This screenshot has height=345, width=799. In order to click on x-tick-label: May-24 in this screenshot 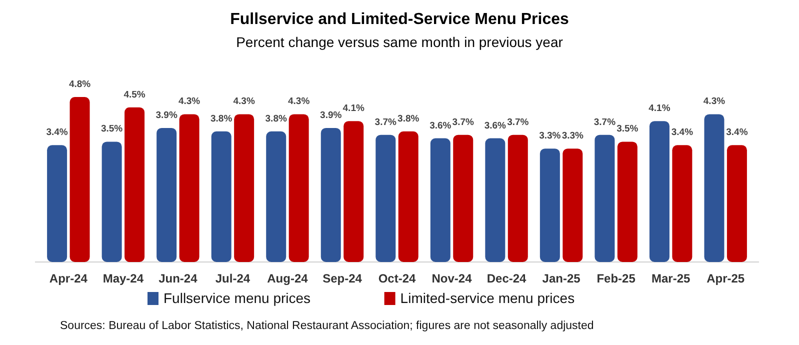, I will do `click(123, 279)`.